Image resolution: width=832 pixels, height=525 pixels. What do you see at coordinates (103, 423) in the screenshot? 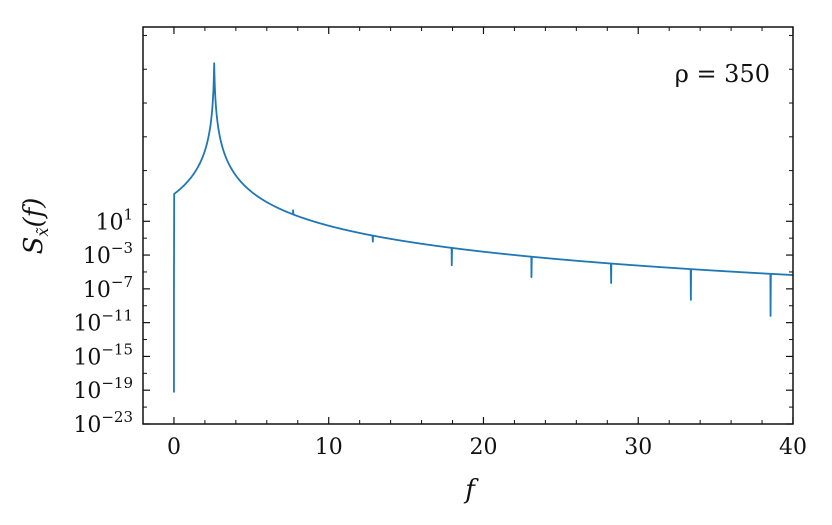
I see `y-tick-label: 10⁻²³` at bounding box center [103, 423].